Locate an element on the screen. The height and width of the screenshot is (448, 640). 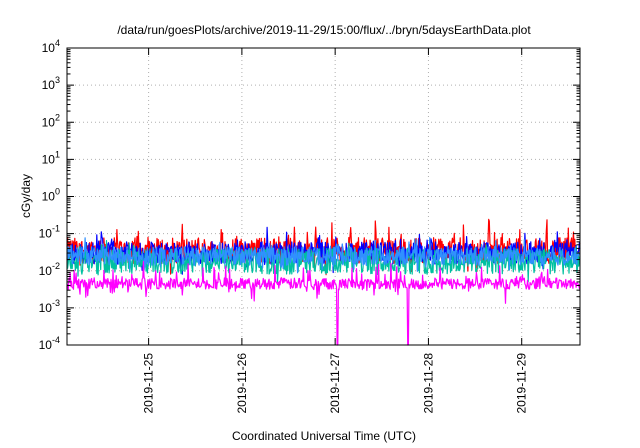
y-tick-label: 10⁻¹ is located at coordinates (49, 232).